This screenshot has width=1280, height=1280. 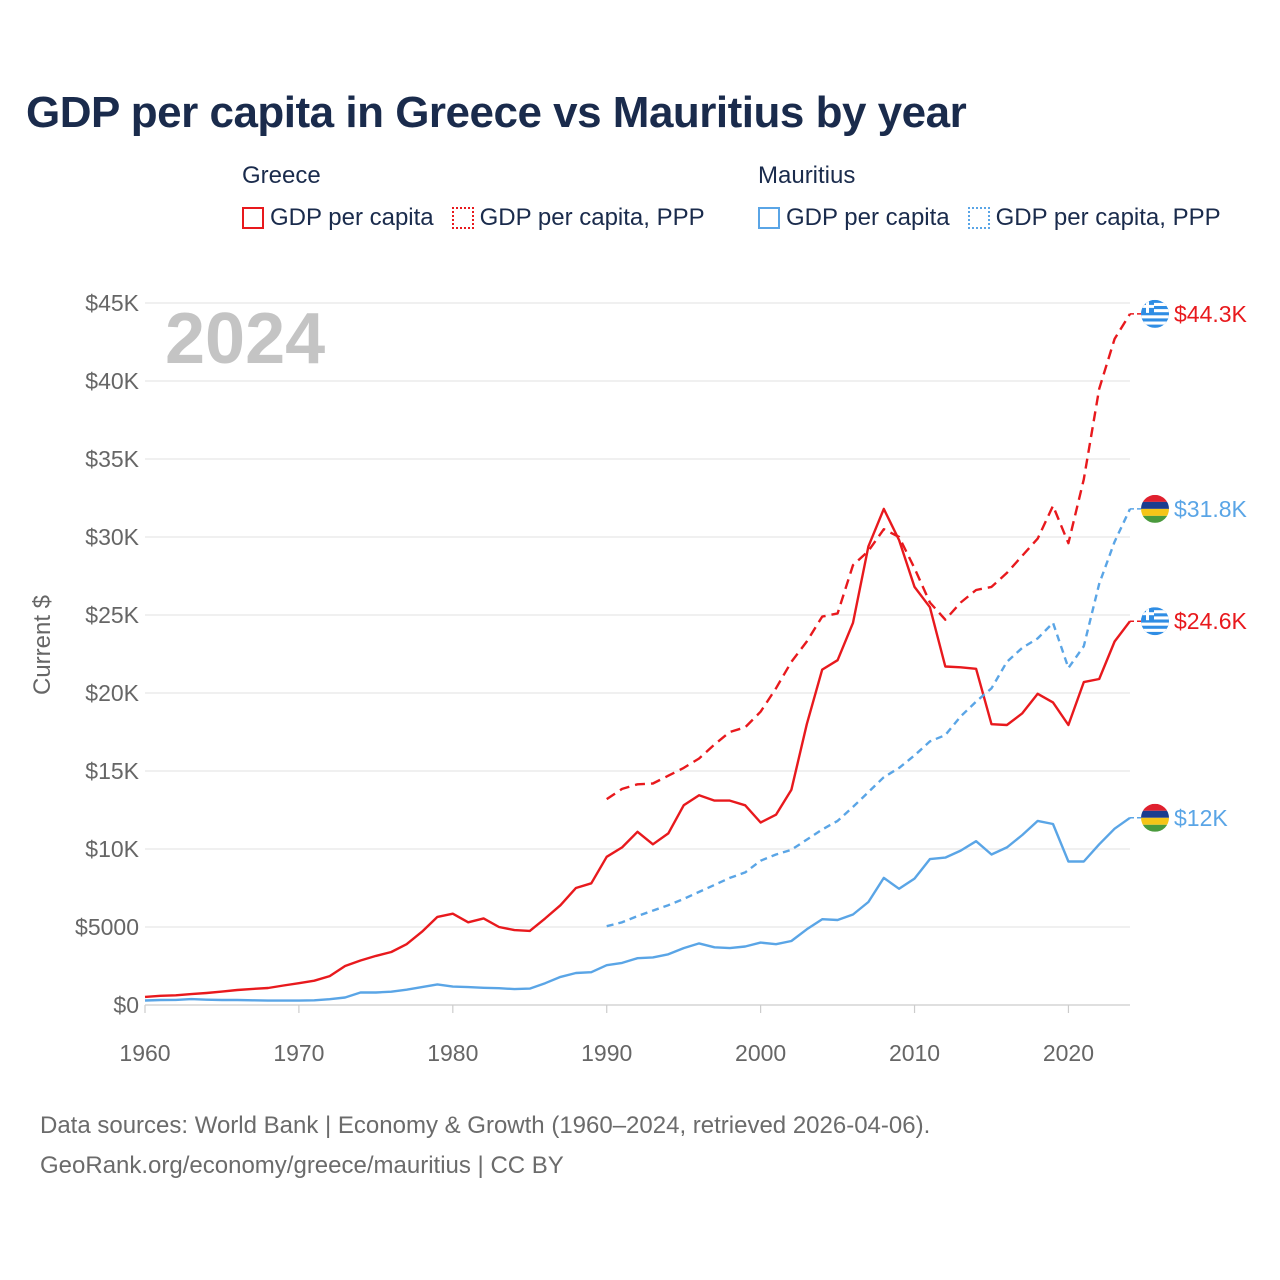 I want to click on y-tick-label: $15K, so click(x=112, y=771).